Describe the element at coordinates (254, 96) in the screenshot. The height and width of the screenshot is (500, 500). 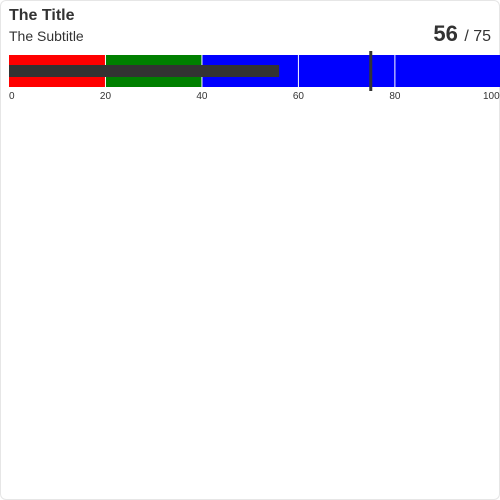
I see `axis-tick-labels: 0 20 40 60 80 100` at that location.